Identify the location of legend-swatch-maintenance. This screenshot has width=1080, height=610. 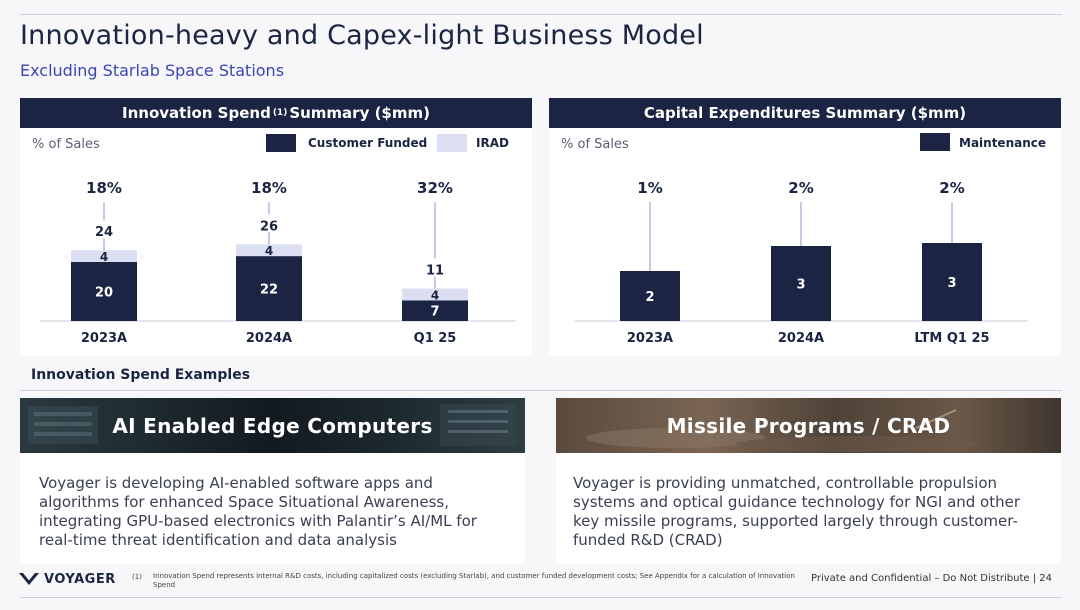
(935, 142).